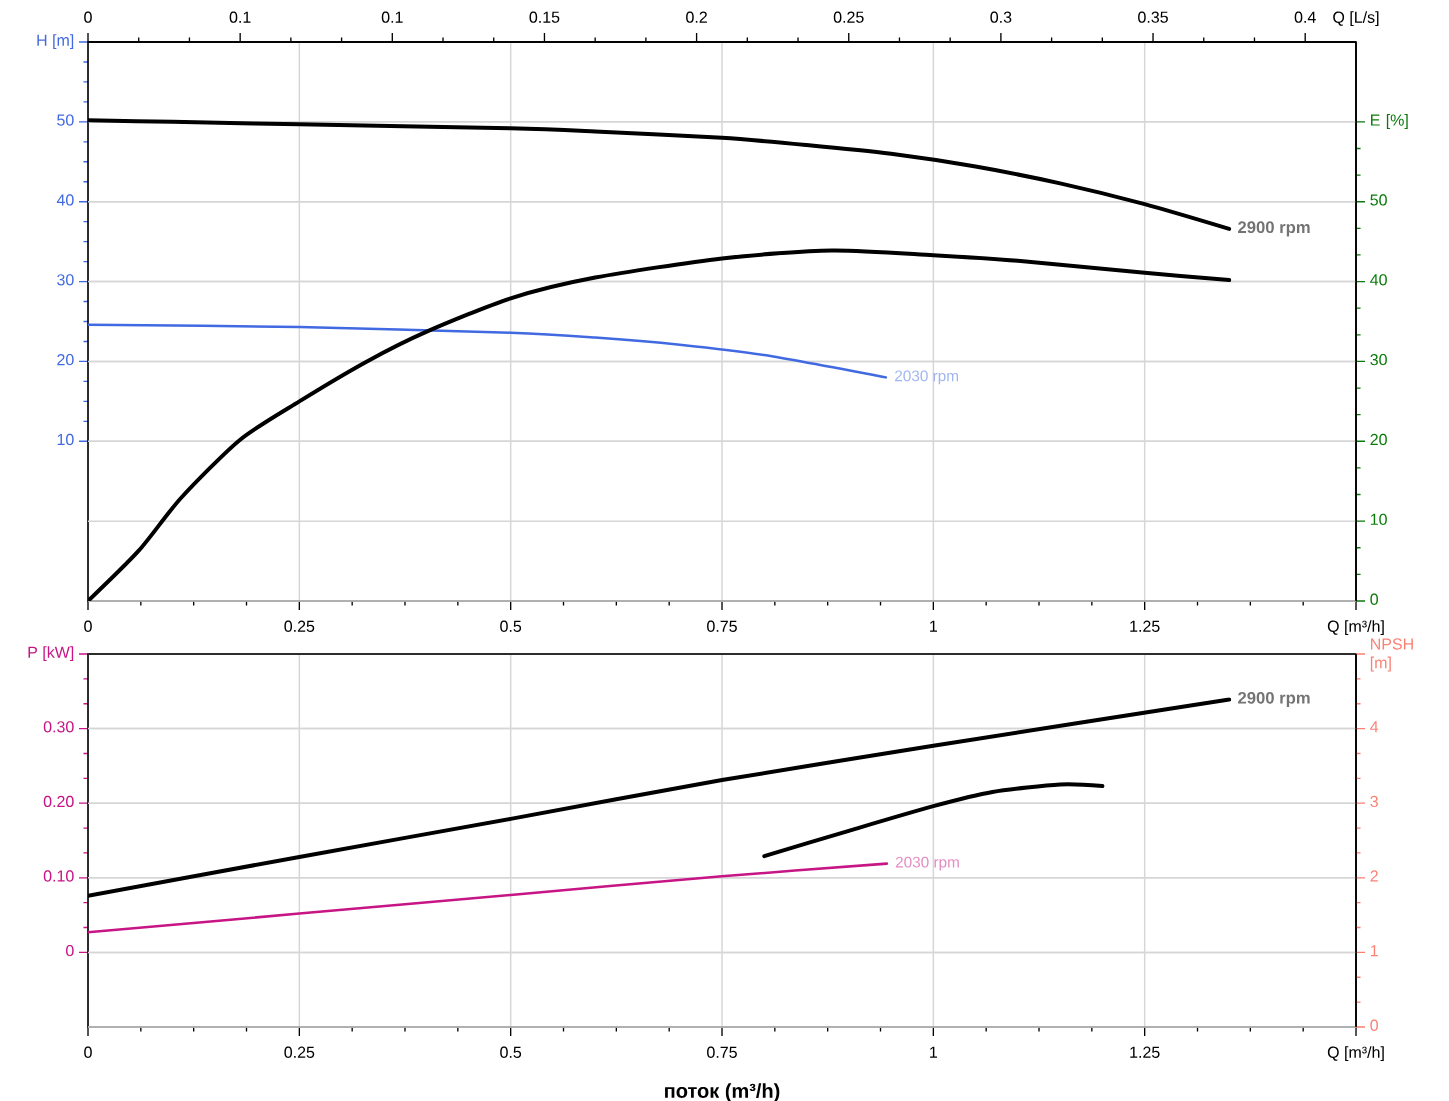  Describe the element at coordinates (1378, 200) in the screenshot. I see `y2-tick-label: 50` at that location.